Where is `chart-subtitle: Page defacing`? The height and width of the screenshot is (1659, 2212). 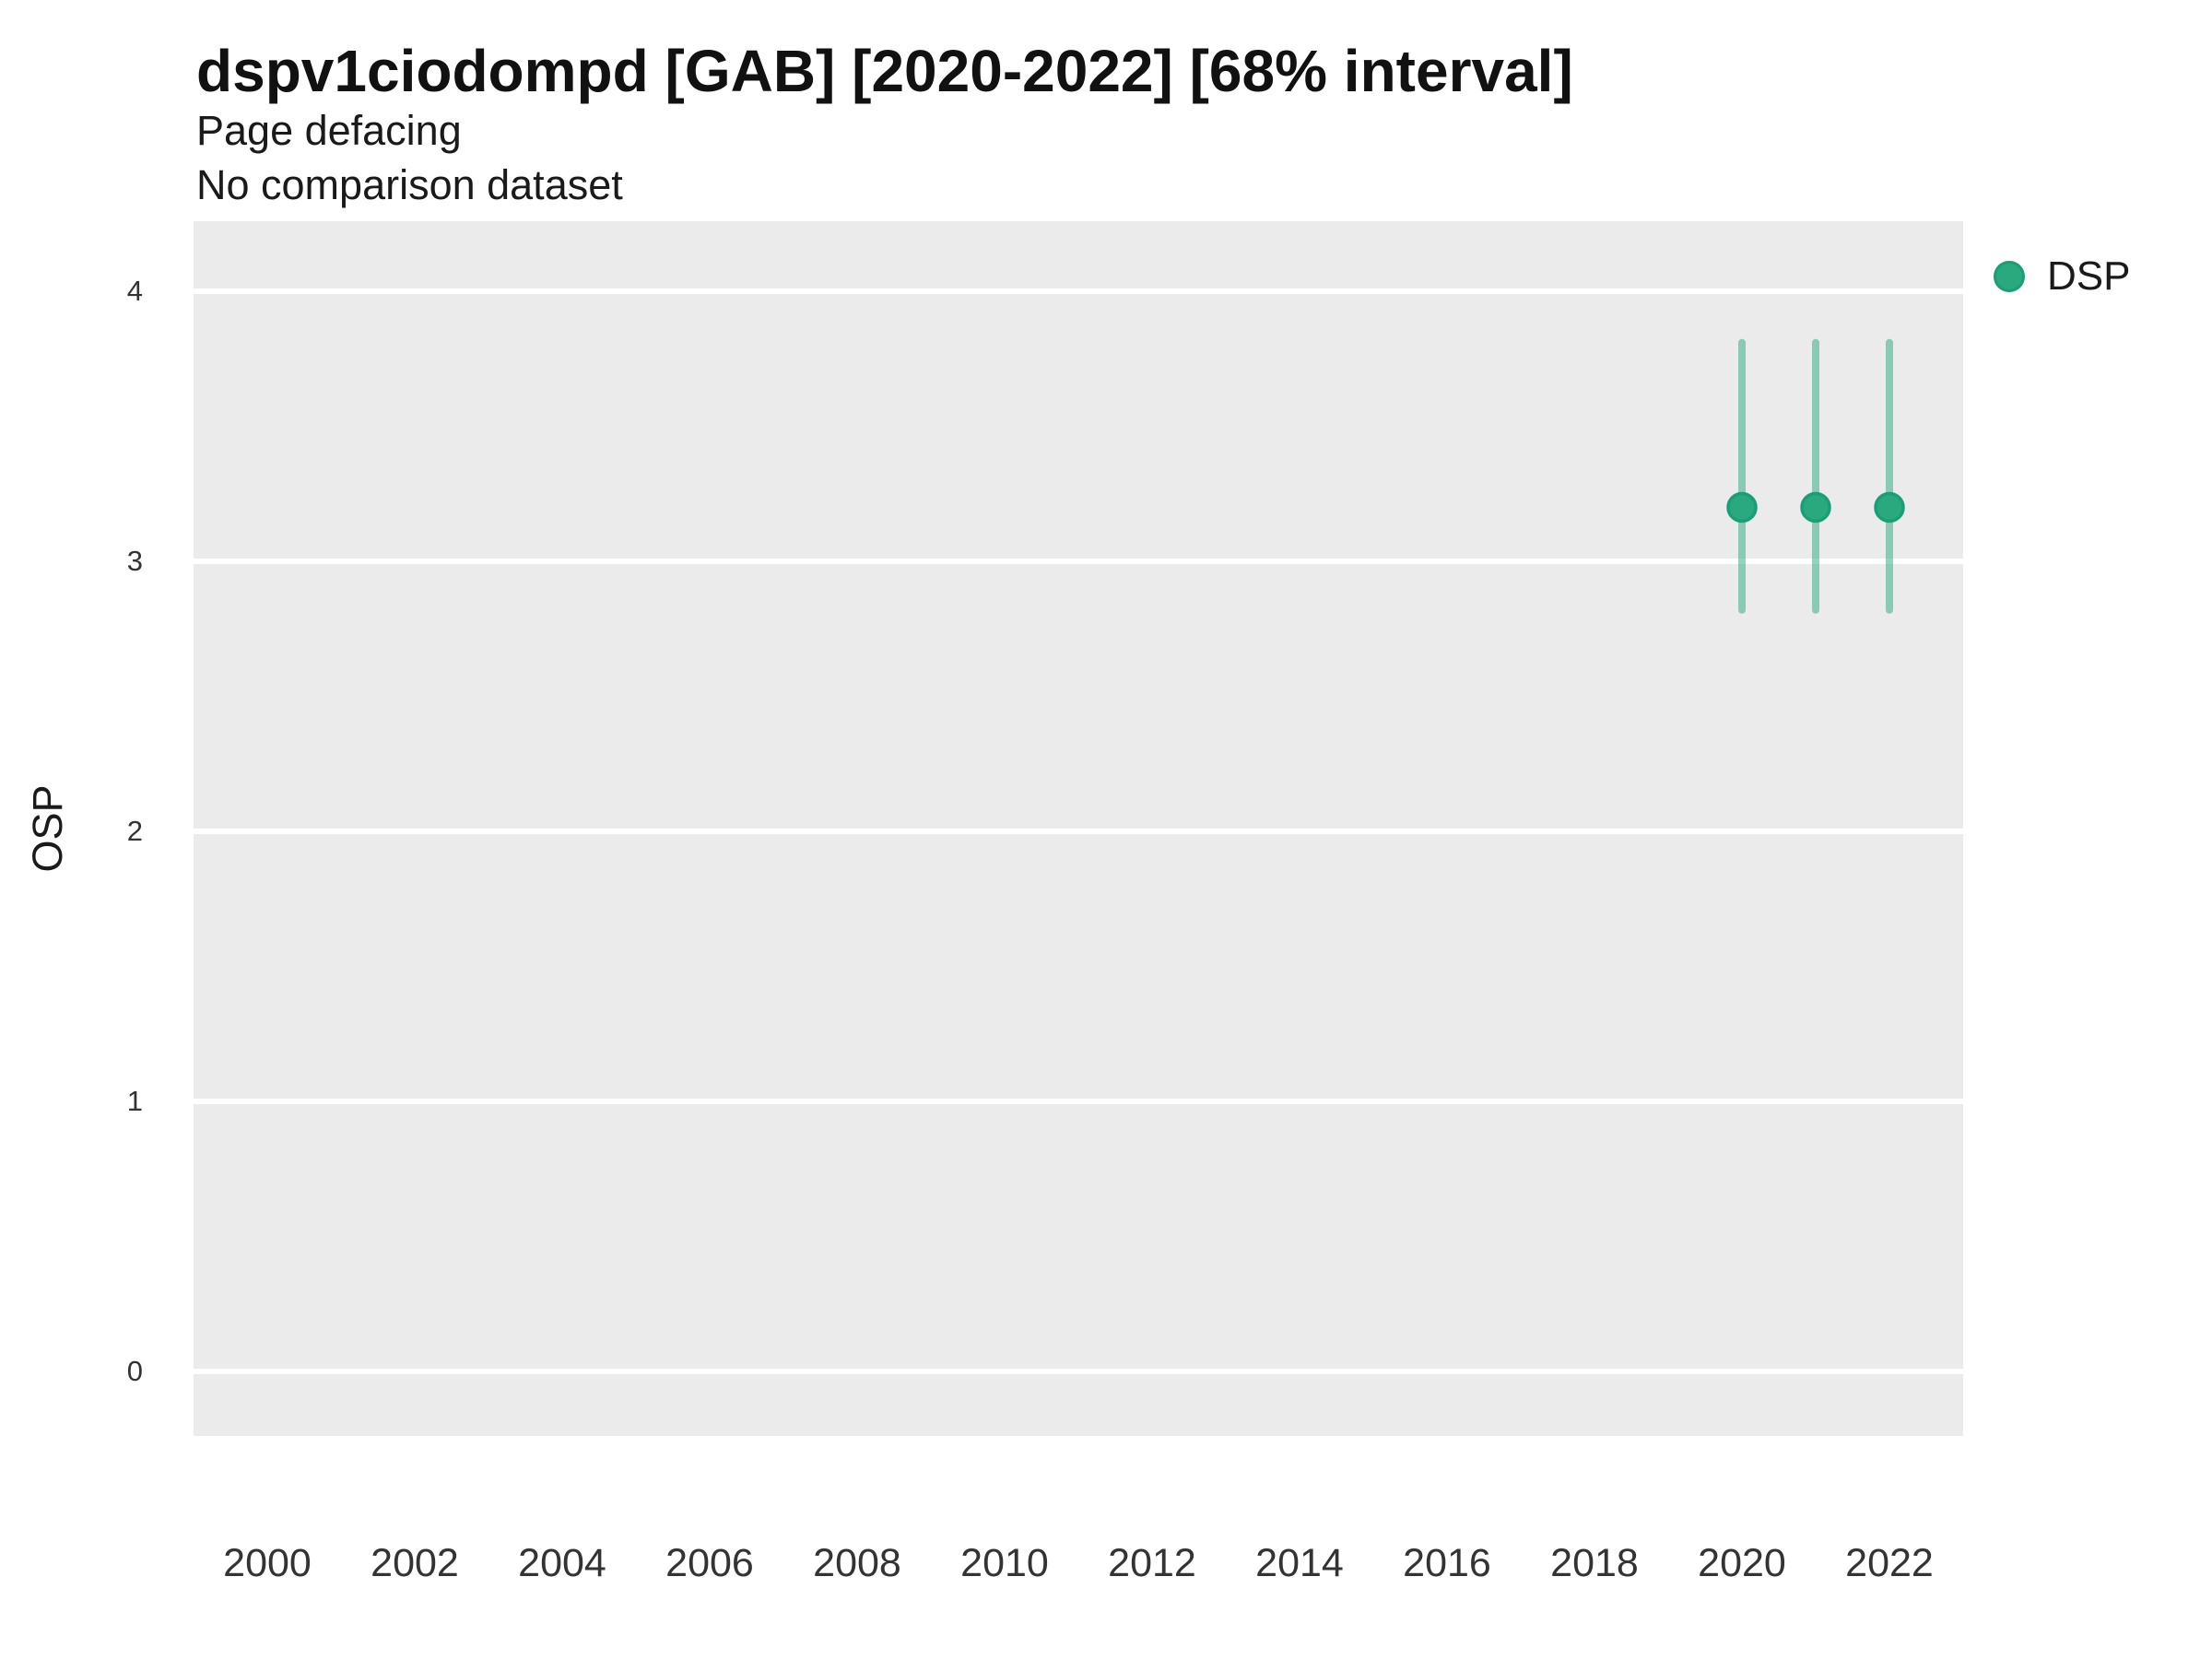 chart-subtitle: Page defacing is located at coordinates (329, 130).